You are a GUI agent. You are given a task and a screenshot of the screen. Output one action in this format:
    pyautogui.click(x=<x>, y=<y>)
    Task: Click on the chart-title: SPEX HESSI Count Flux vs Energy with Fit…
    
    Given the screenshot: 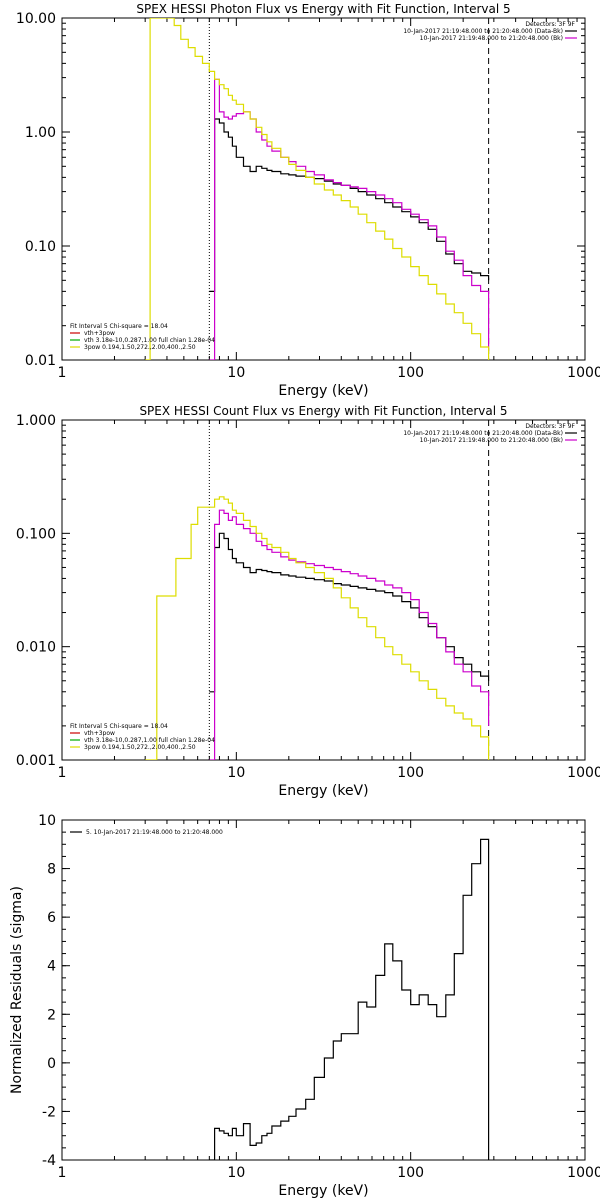 What is the action you would take?
    pyautogui.click(x=323, y=411)
    